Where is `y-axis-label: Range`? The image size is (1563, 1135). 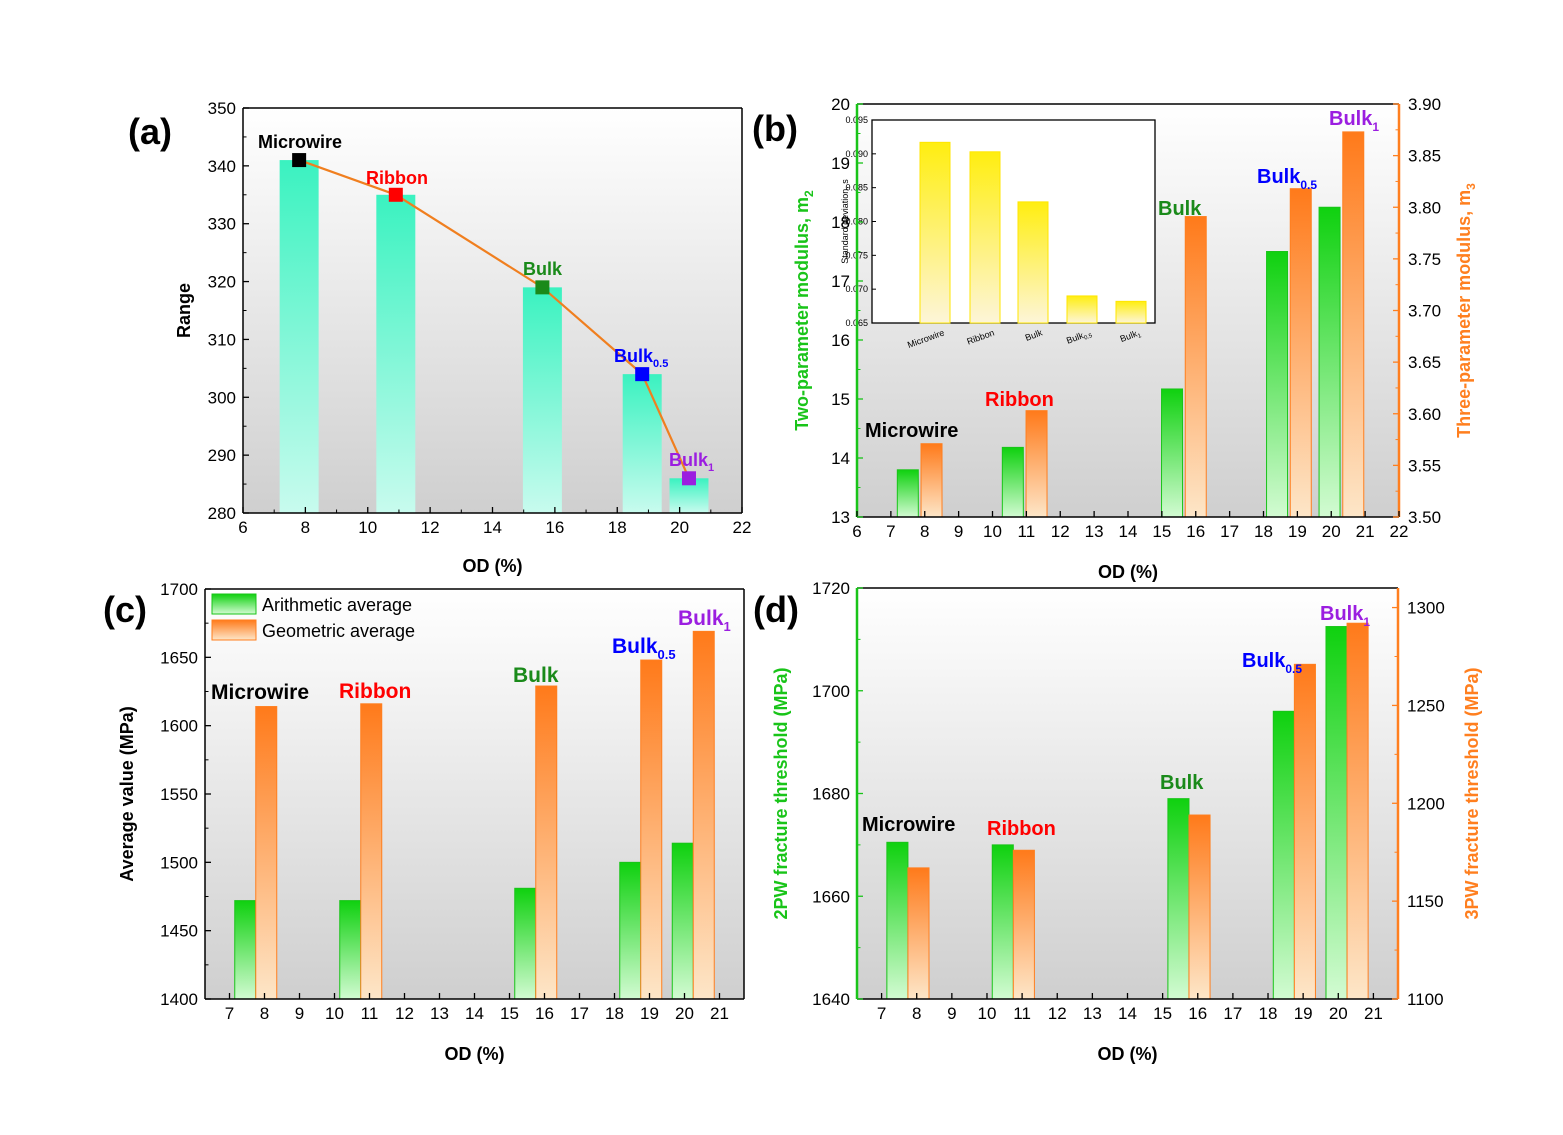 y-axis-label: Range is located at coordinates (184, 310).